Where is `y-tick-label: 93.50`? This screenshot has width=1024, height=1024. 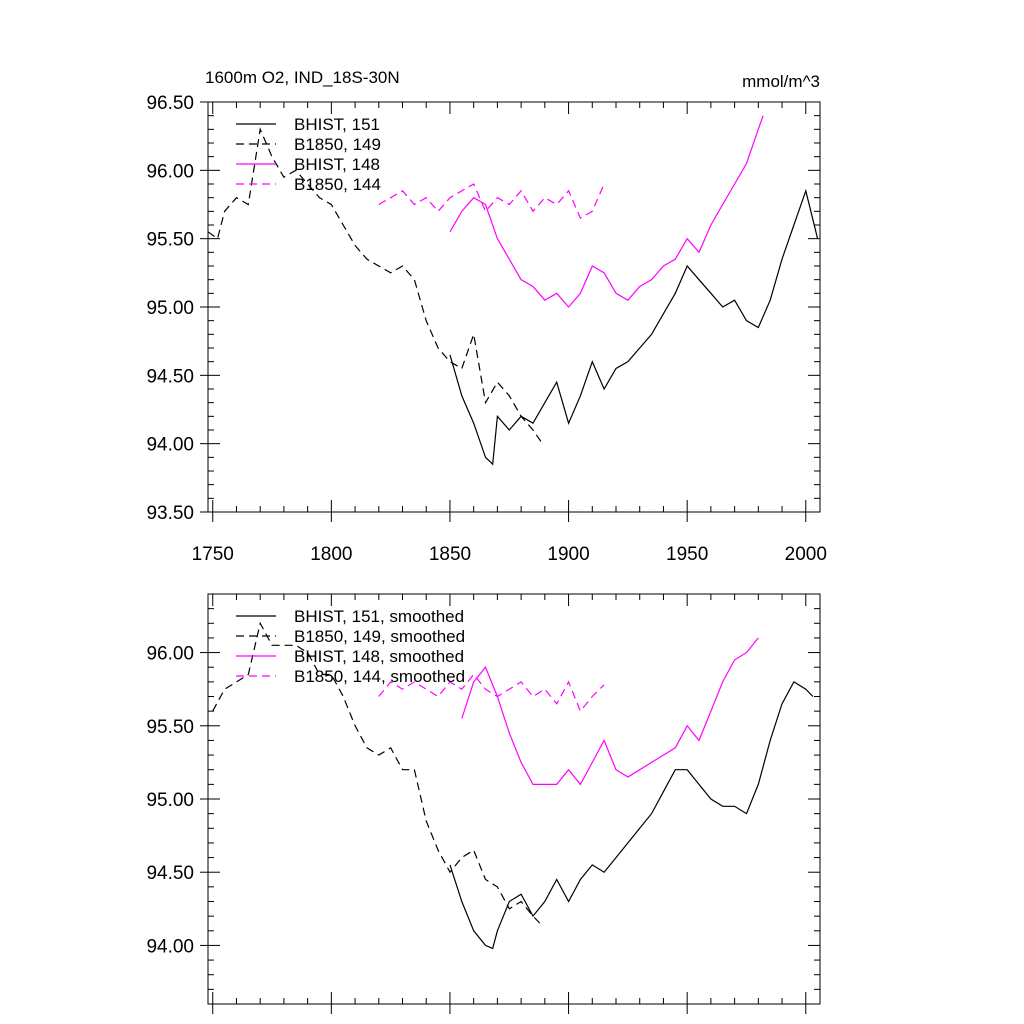
y-tick-label: 93.50 is located at coordinates (170, 513).